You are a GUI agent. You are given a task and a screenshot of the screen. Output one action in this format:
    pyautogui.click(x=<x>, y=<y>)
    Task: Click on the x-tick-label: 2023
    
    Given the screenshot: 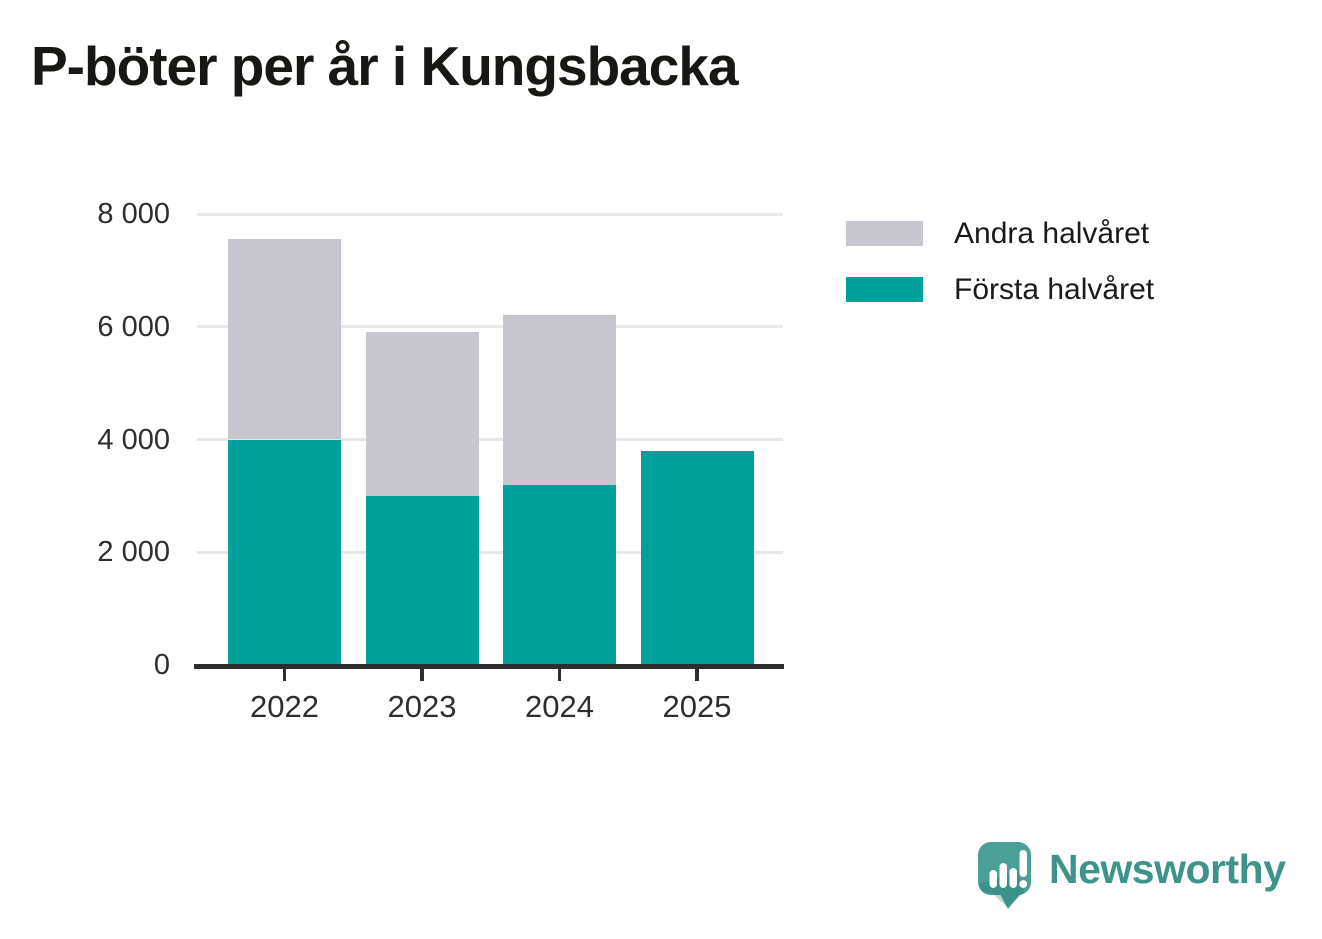 What is the action you would take?
    pyautogui.click(x=422, y=706)
    